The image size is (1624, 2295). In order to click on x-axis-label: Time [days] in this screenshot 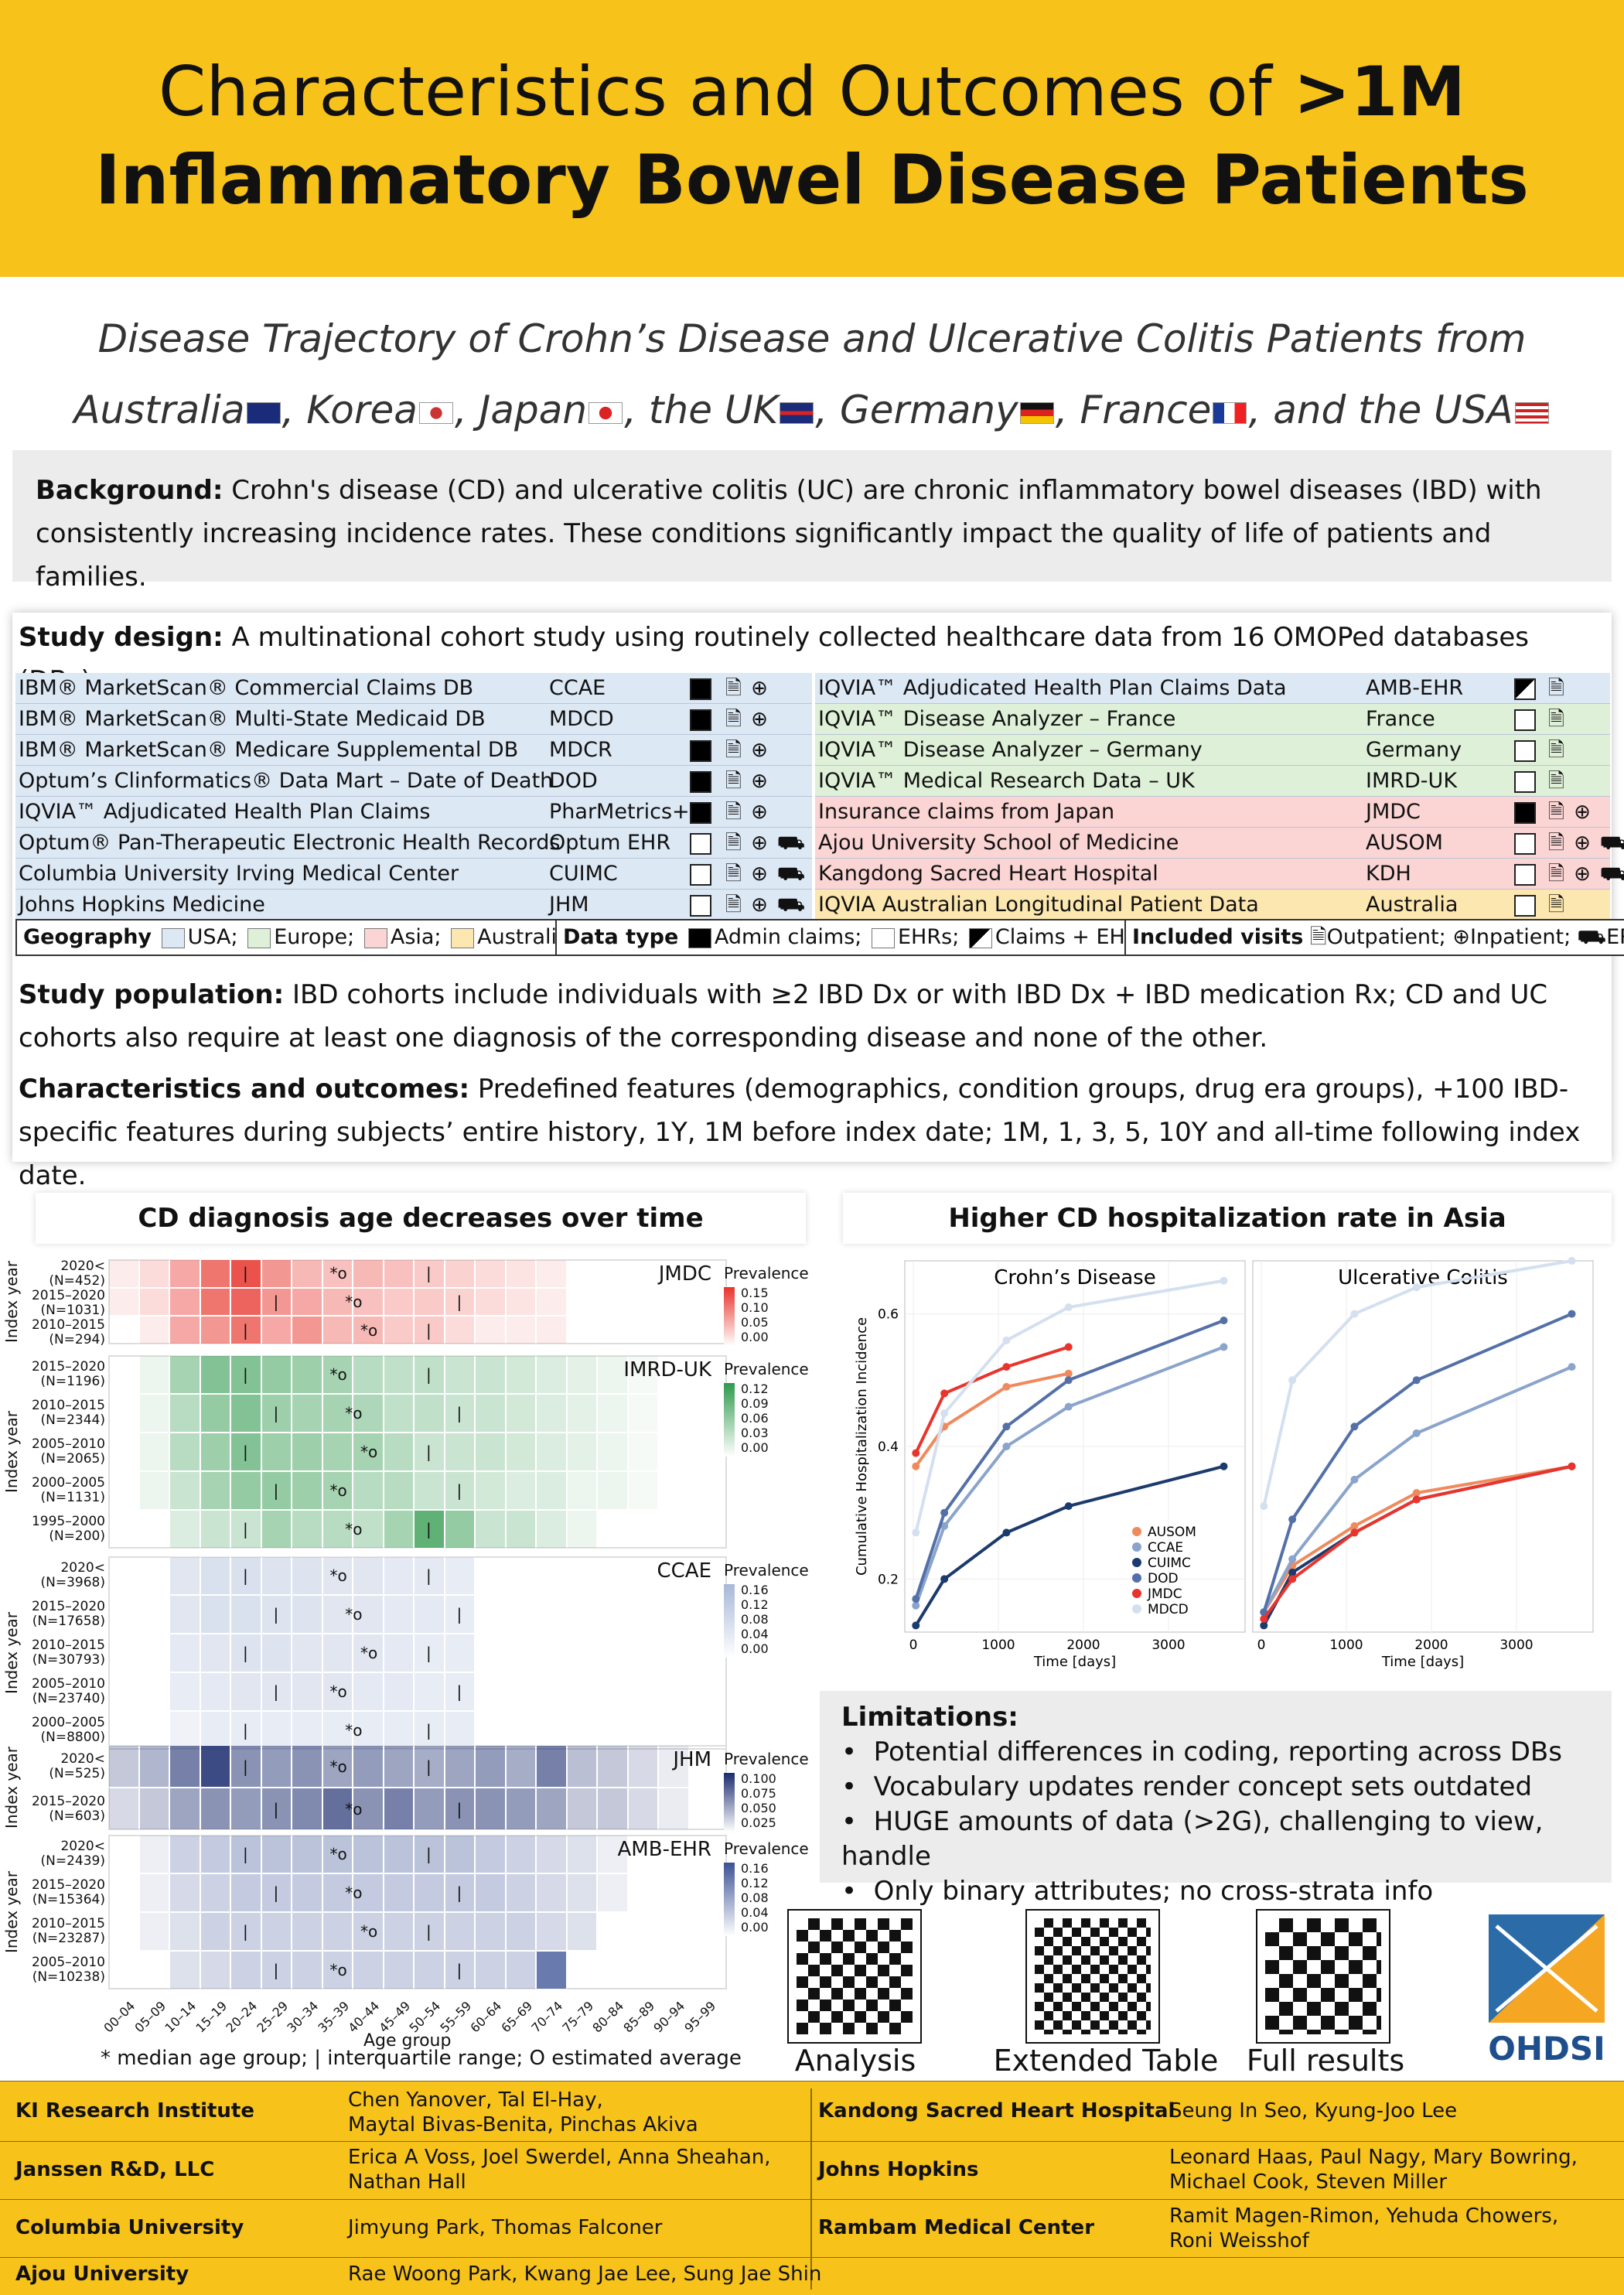, I will do `click(1422, 1662)`.